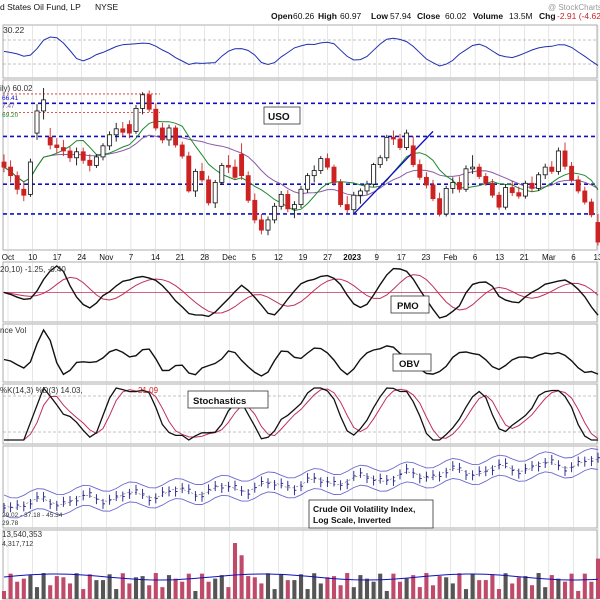 This screenshot has width=600, height=600. What do you see at coordinates (282, 16) in the screenshot?
I see `header-open-label: Open` at bounding box center [282, 16].